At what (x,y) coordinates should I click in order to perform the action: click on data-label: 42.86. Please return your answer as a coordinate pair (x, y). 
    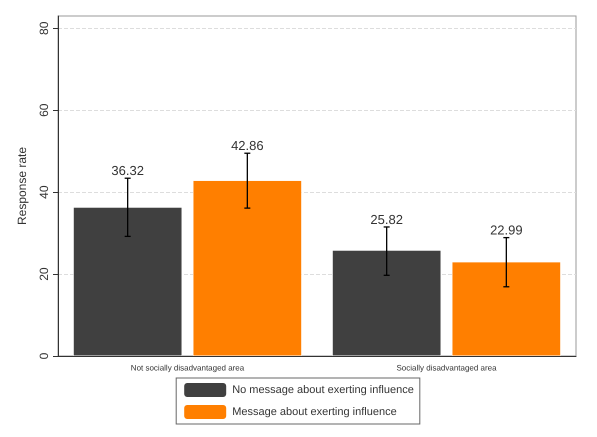
    Looking at the image, I should click on (247, 146).